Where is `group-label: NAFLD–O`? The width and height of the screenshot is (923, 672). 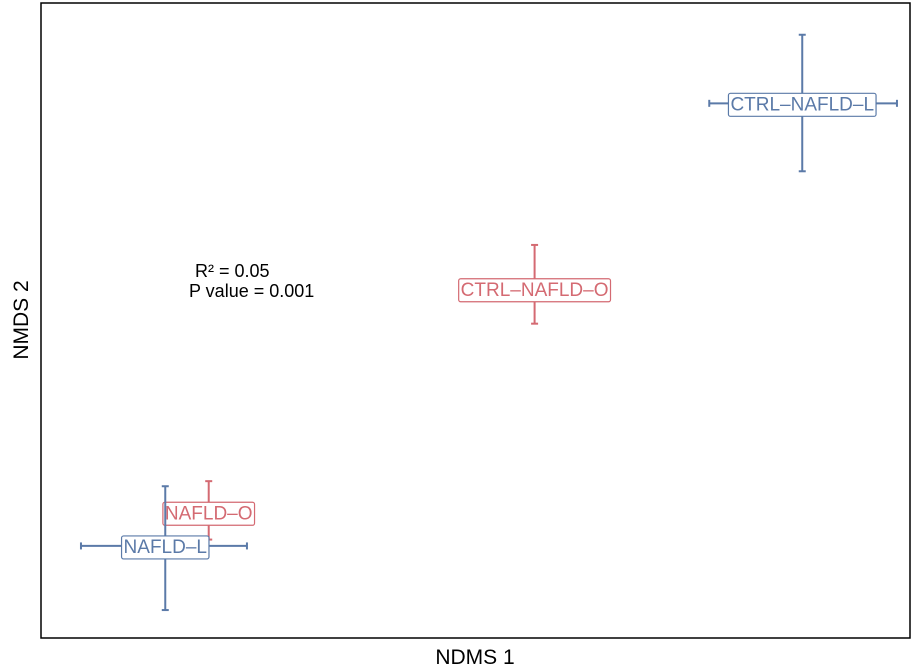
group-label: NAFLD–O is located at coordinates (209, 513).